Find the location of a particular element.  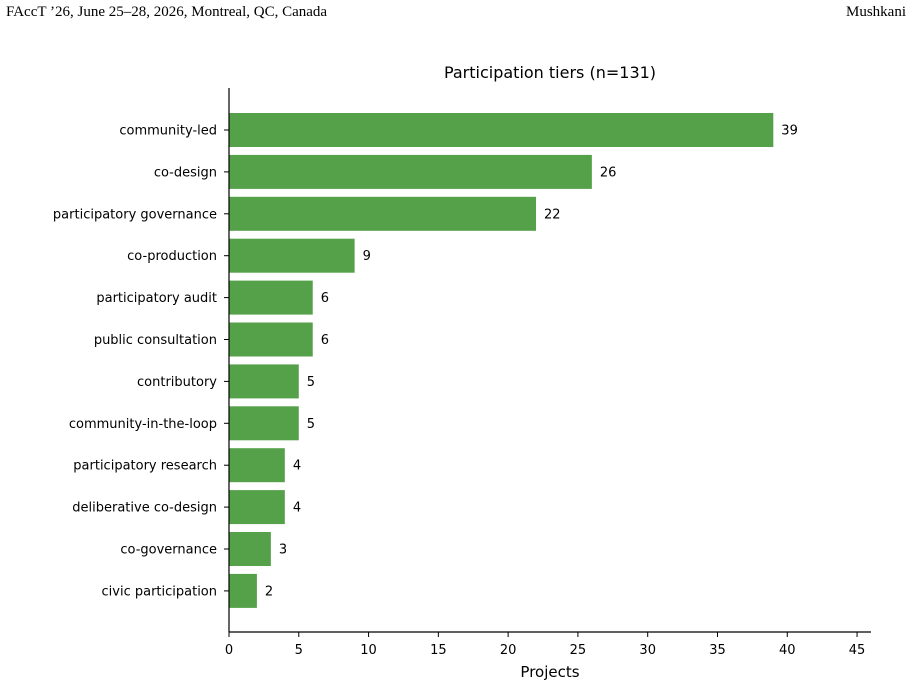

x-tick-label: 35 is located at coordinates (717, 650).